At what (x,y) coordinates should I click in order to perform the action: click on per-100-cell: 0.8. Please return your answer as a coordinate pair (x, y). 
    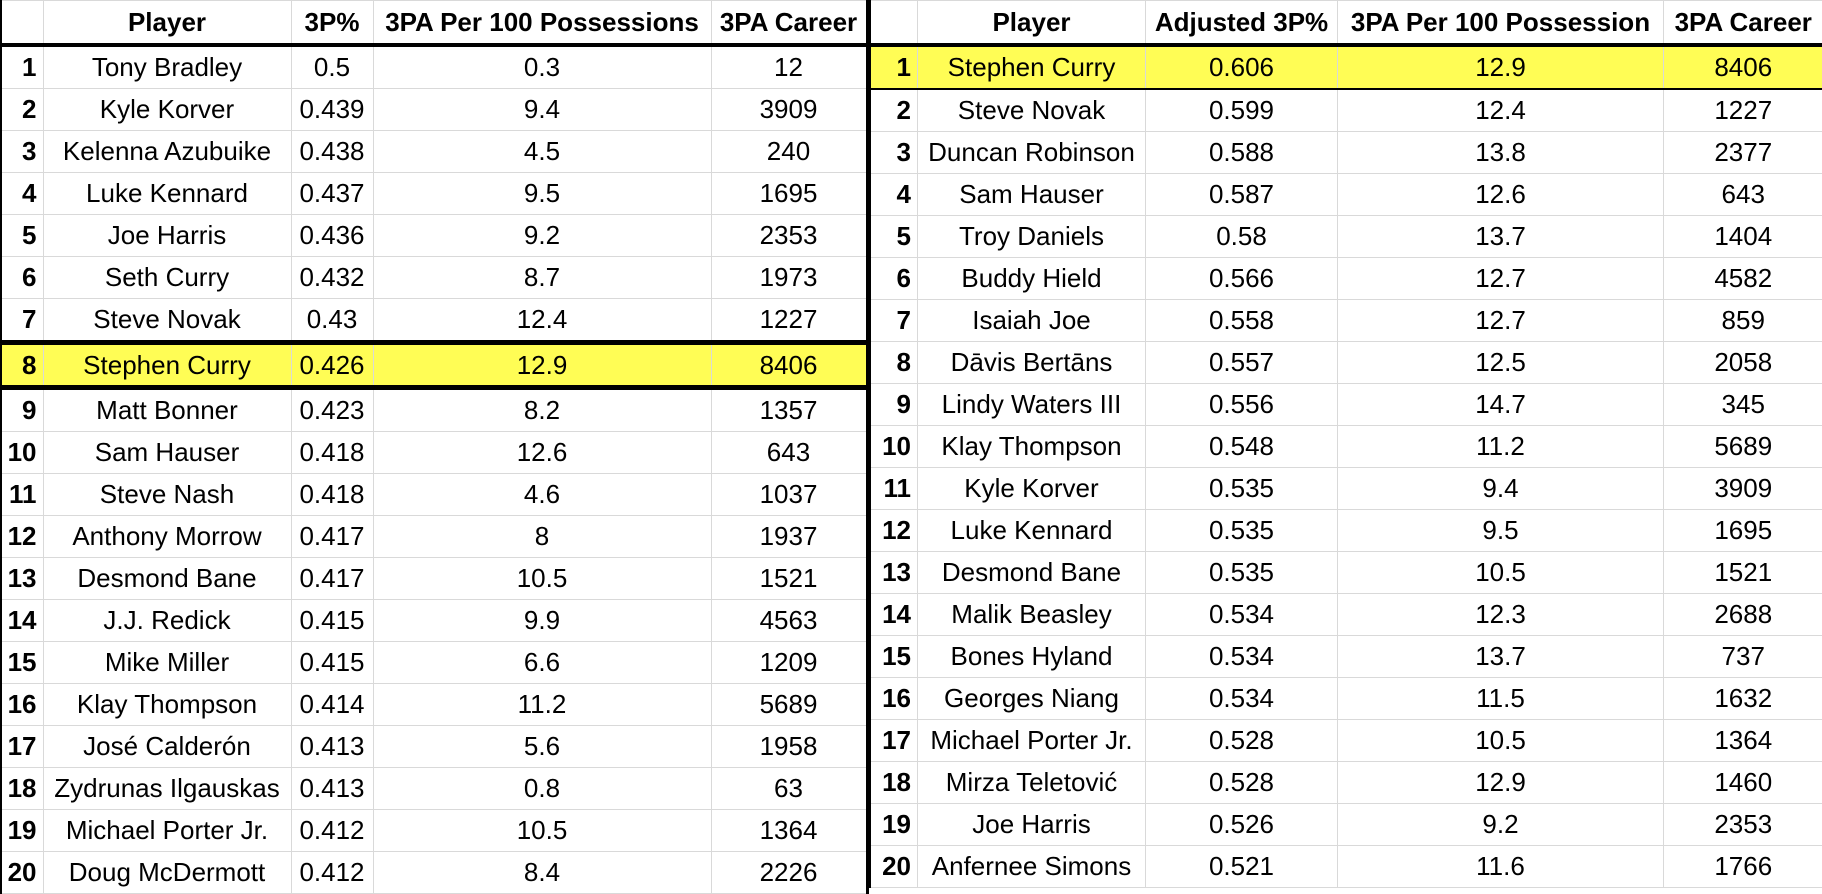
    Looking at the image, I should click on (542, 788).